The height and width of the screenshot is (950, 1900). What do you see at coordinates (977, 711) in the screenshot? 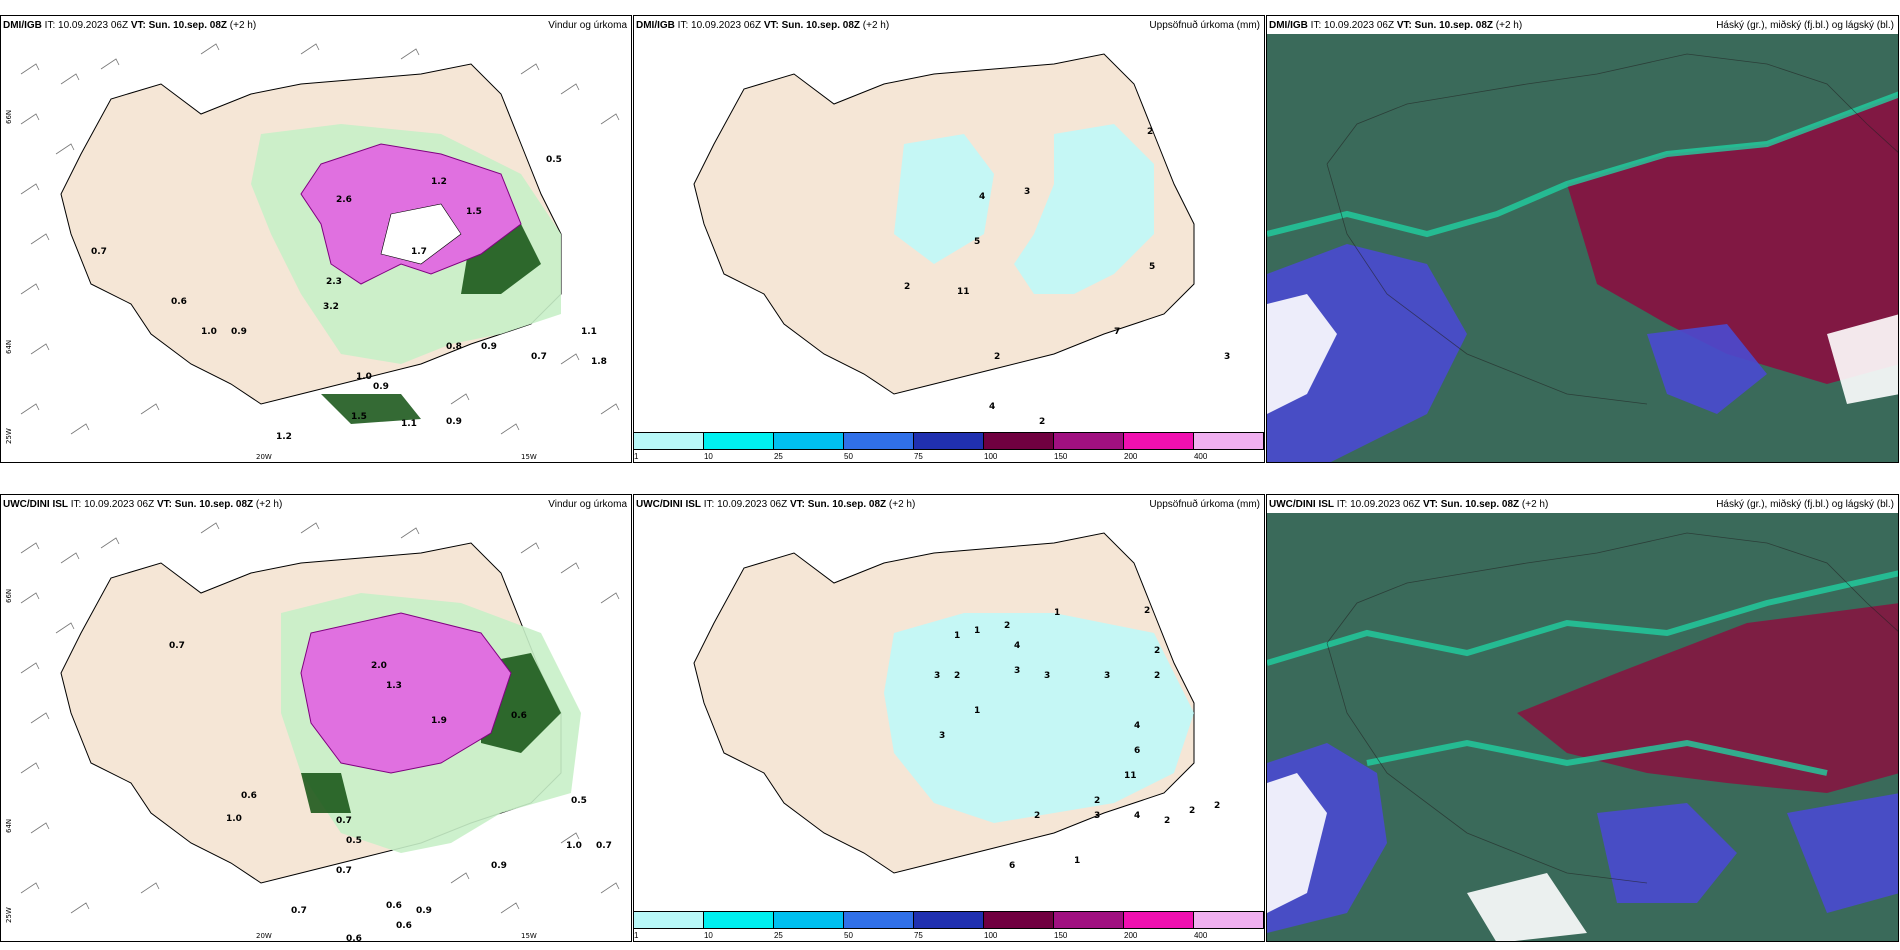
I see `svg-text: 1` at bounding box center [977, 711].